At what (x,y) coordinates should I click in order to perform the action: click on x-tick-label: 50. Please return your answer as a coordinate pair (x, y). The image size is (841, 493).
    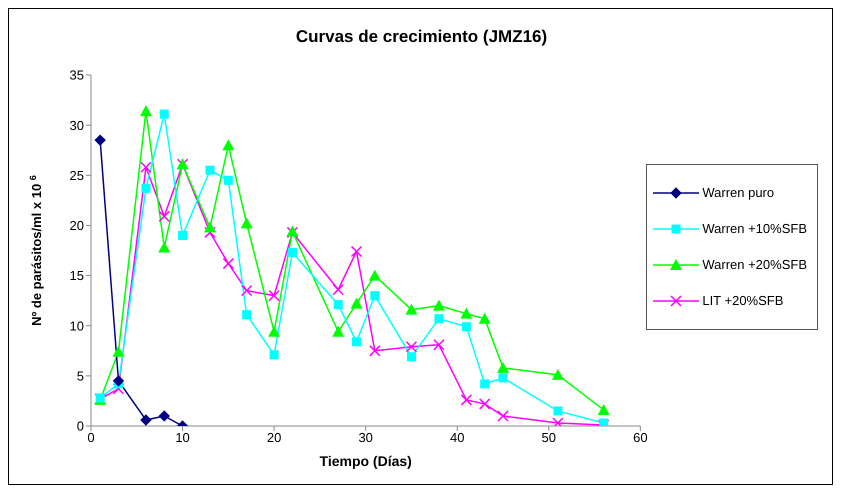
    Looking at the image, I should click on (549, 438).